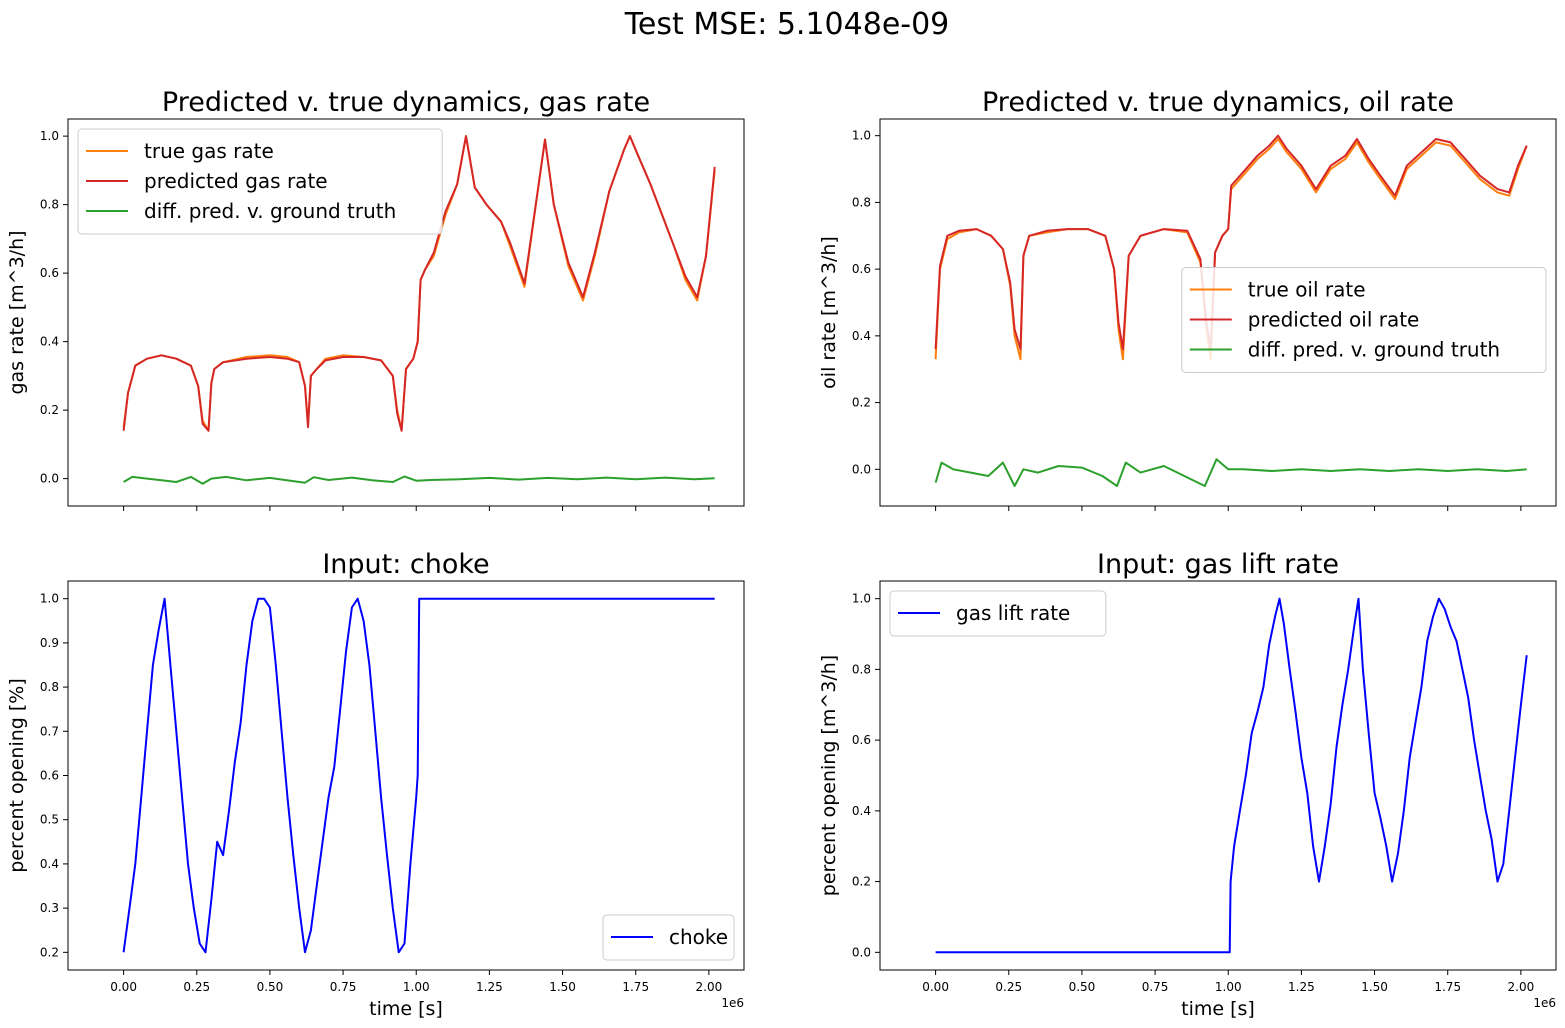 This screenshot has height=1028, width=1565. Describe the element at coordinates (1218, 564) in the screenshot. I see `chart-title: Input: gas lift rate` at that location.